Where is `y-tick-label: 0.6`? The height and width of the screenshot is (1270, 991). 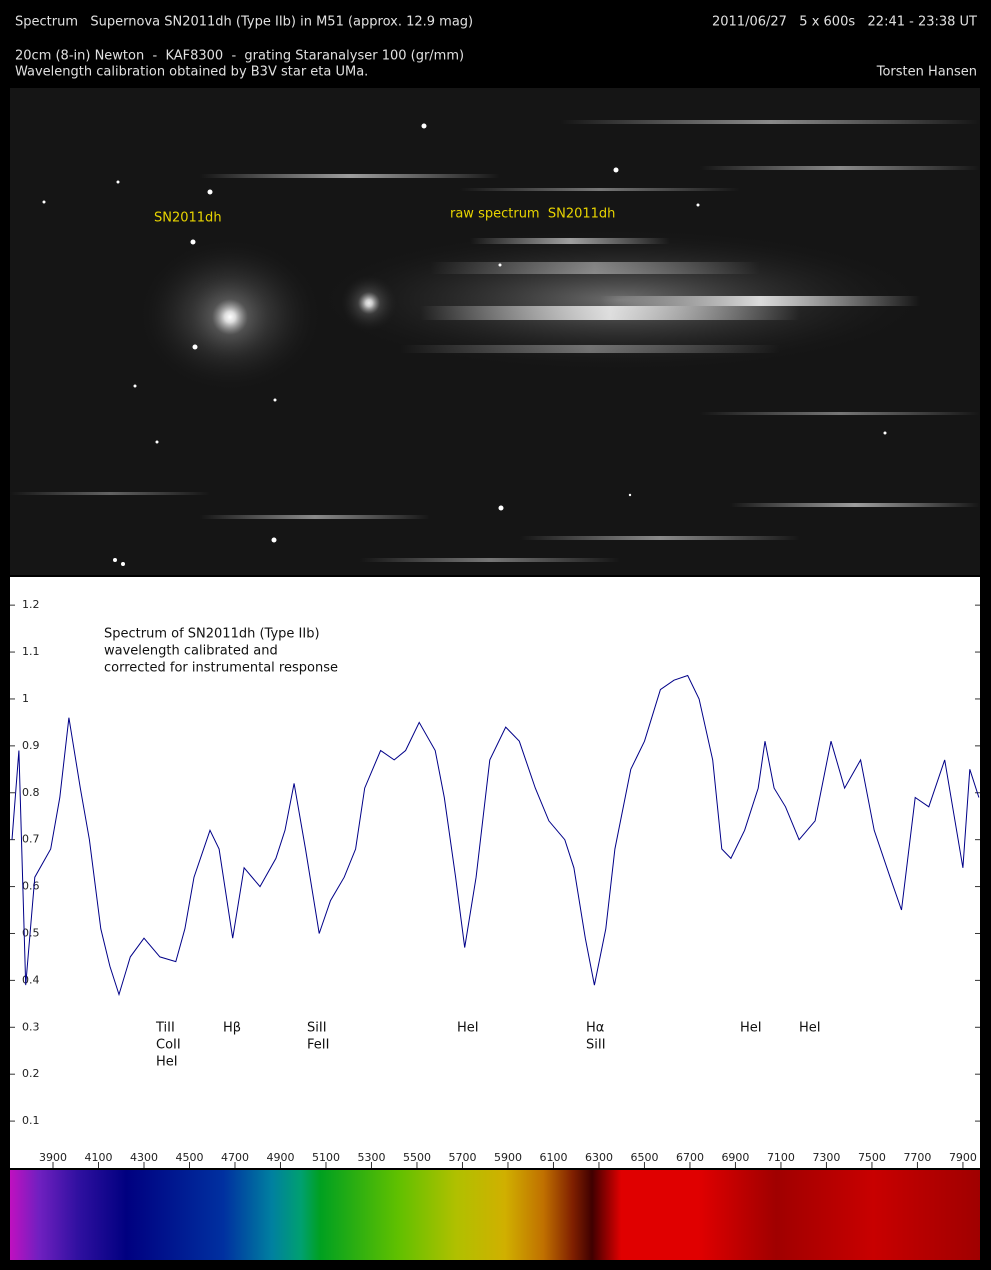
y-tick-label: 0.6 is located at coordinates (31, 886).